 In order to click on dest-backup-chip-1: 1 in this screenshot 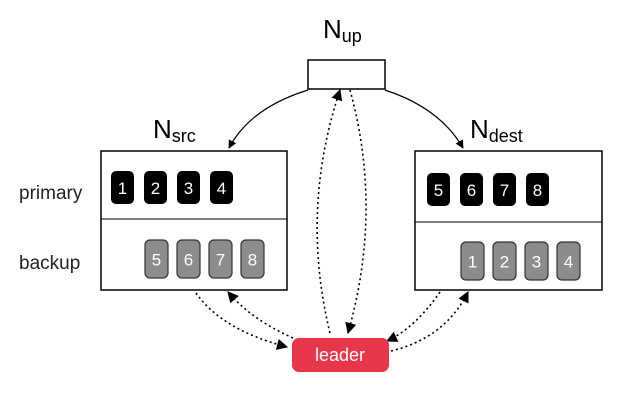, I will do `click(472, 261)`.